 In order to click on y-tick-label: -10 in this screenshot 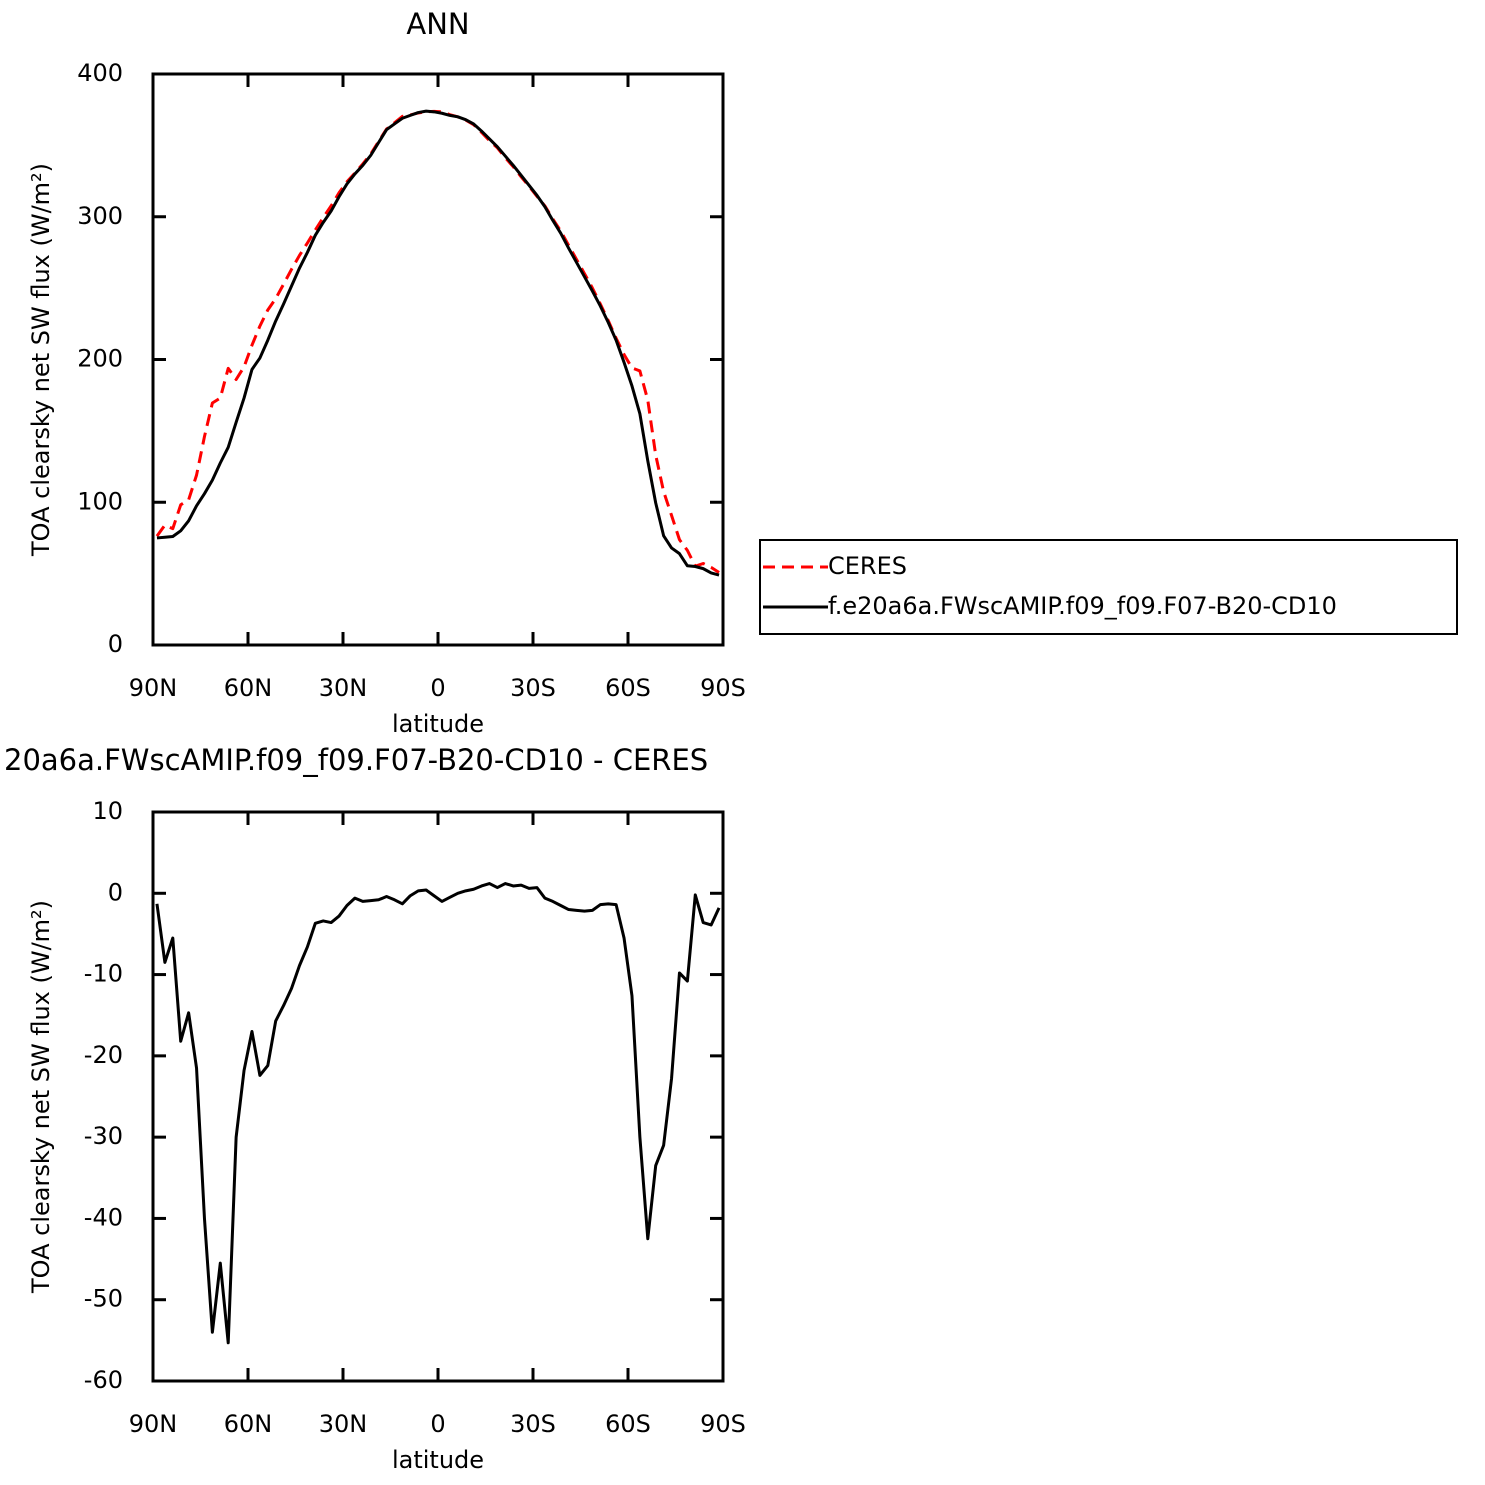, I will do `click(103, 974)`.